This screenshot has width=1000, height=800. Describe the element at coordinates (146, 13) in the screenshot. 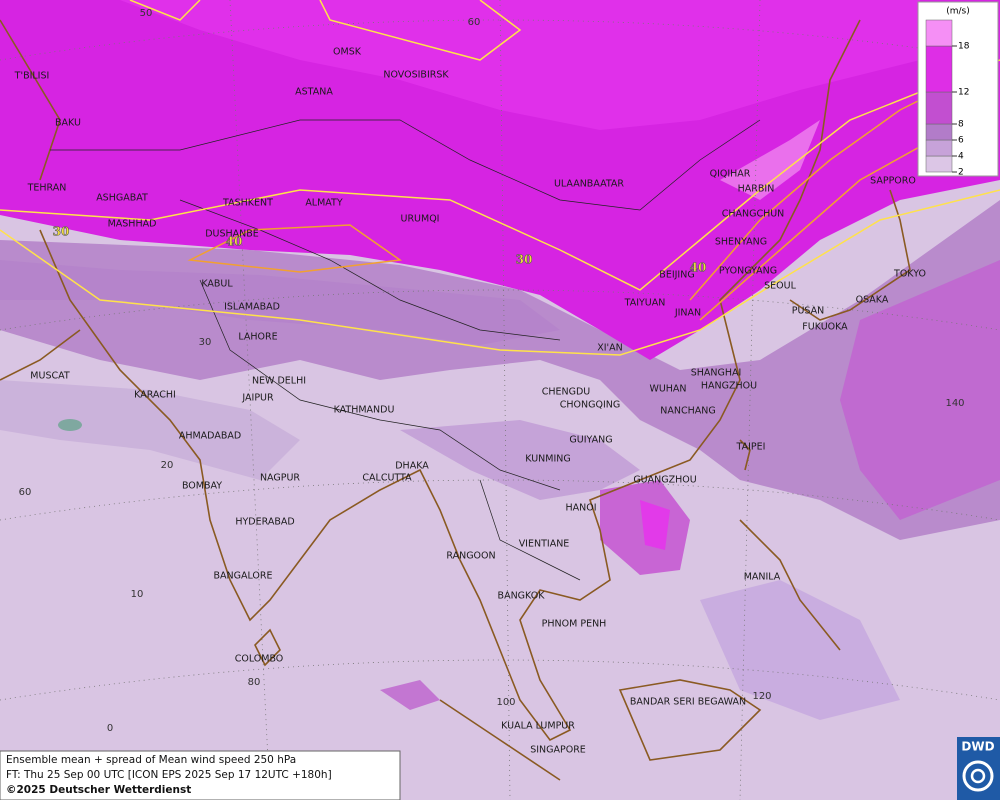

I see `grid-label: 50` at that location.